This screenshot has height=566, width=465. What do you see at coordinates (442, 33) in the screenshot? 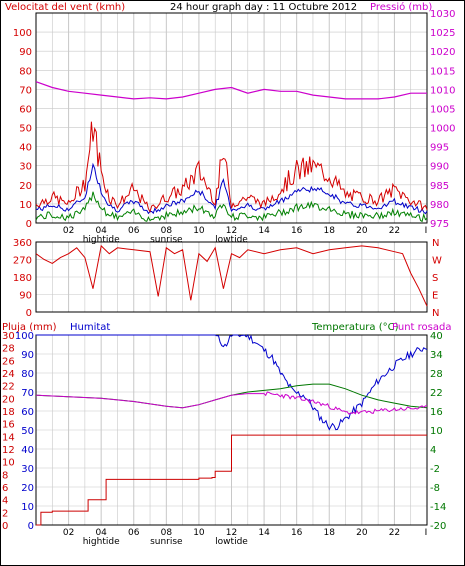
I see `pressure-tick-label: 1025` at bounding box center [442, 33].